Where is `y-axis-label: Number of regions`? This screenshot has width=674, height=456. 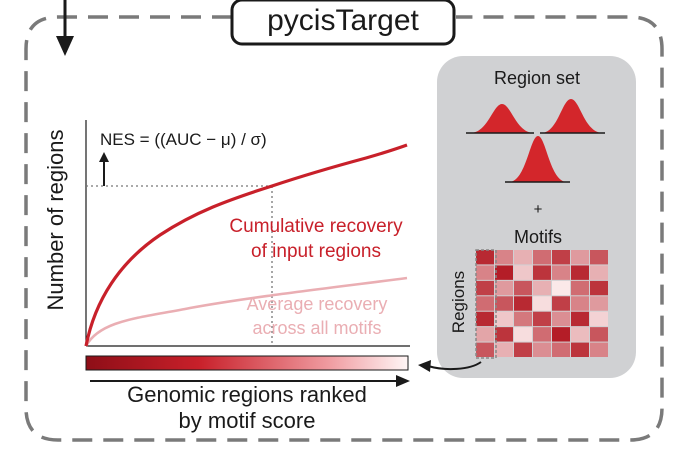 y-axis-label: Number of regions is located at coordinates (55, 220).